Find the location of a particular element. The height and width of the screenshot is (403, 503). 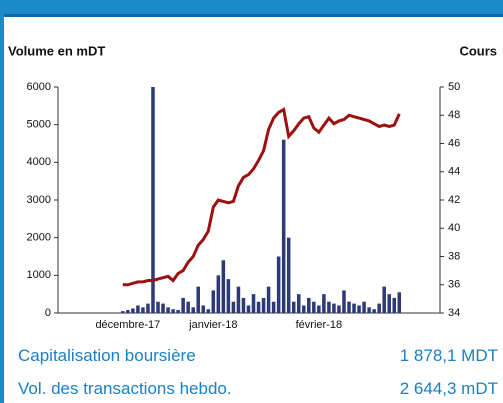

y2-tick-label: 50 is located at coordinates (454, 87).